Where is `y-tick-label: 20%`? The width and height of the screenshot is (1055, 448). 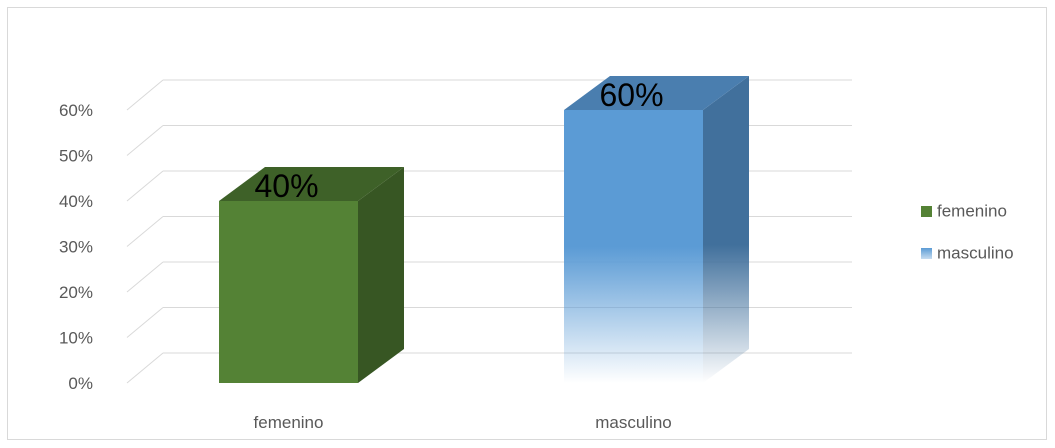 y-tick-label: 20% is located at coordinates (76, 292).